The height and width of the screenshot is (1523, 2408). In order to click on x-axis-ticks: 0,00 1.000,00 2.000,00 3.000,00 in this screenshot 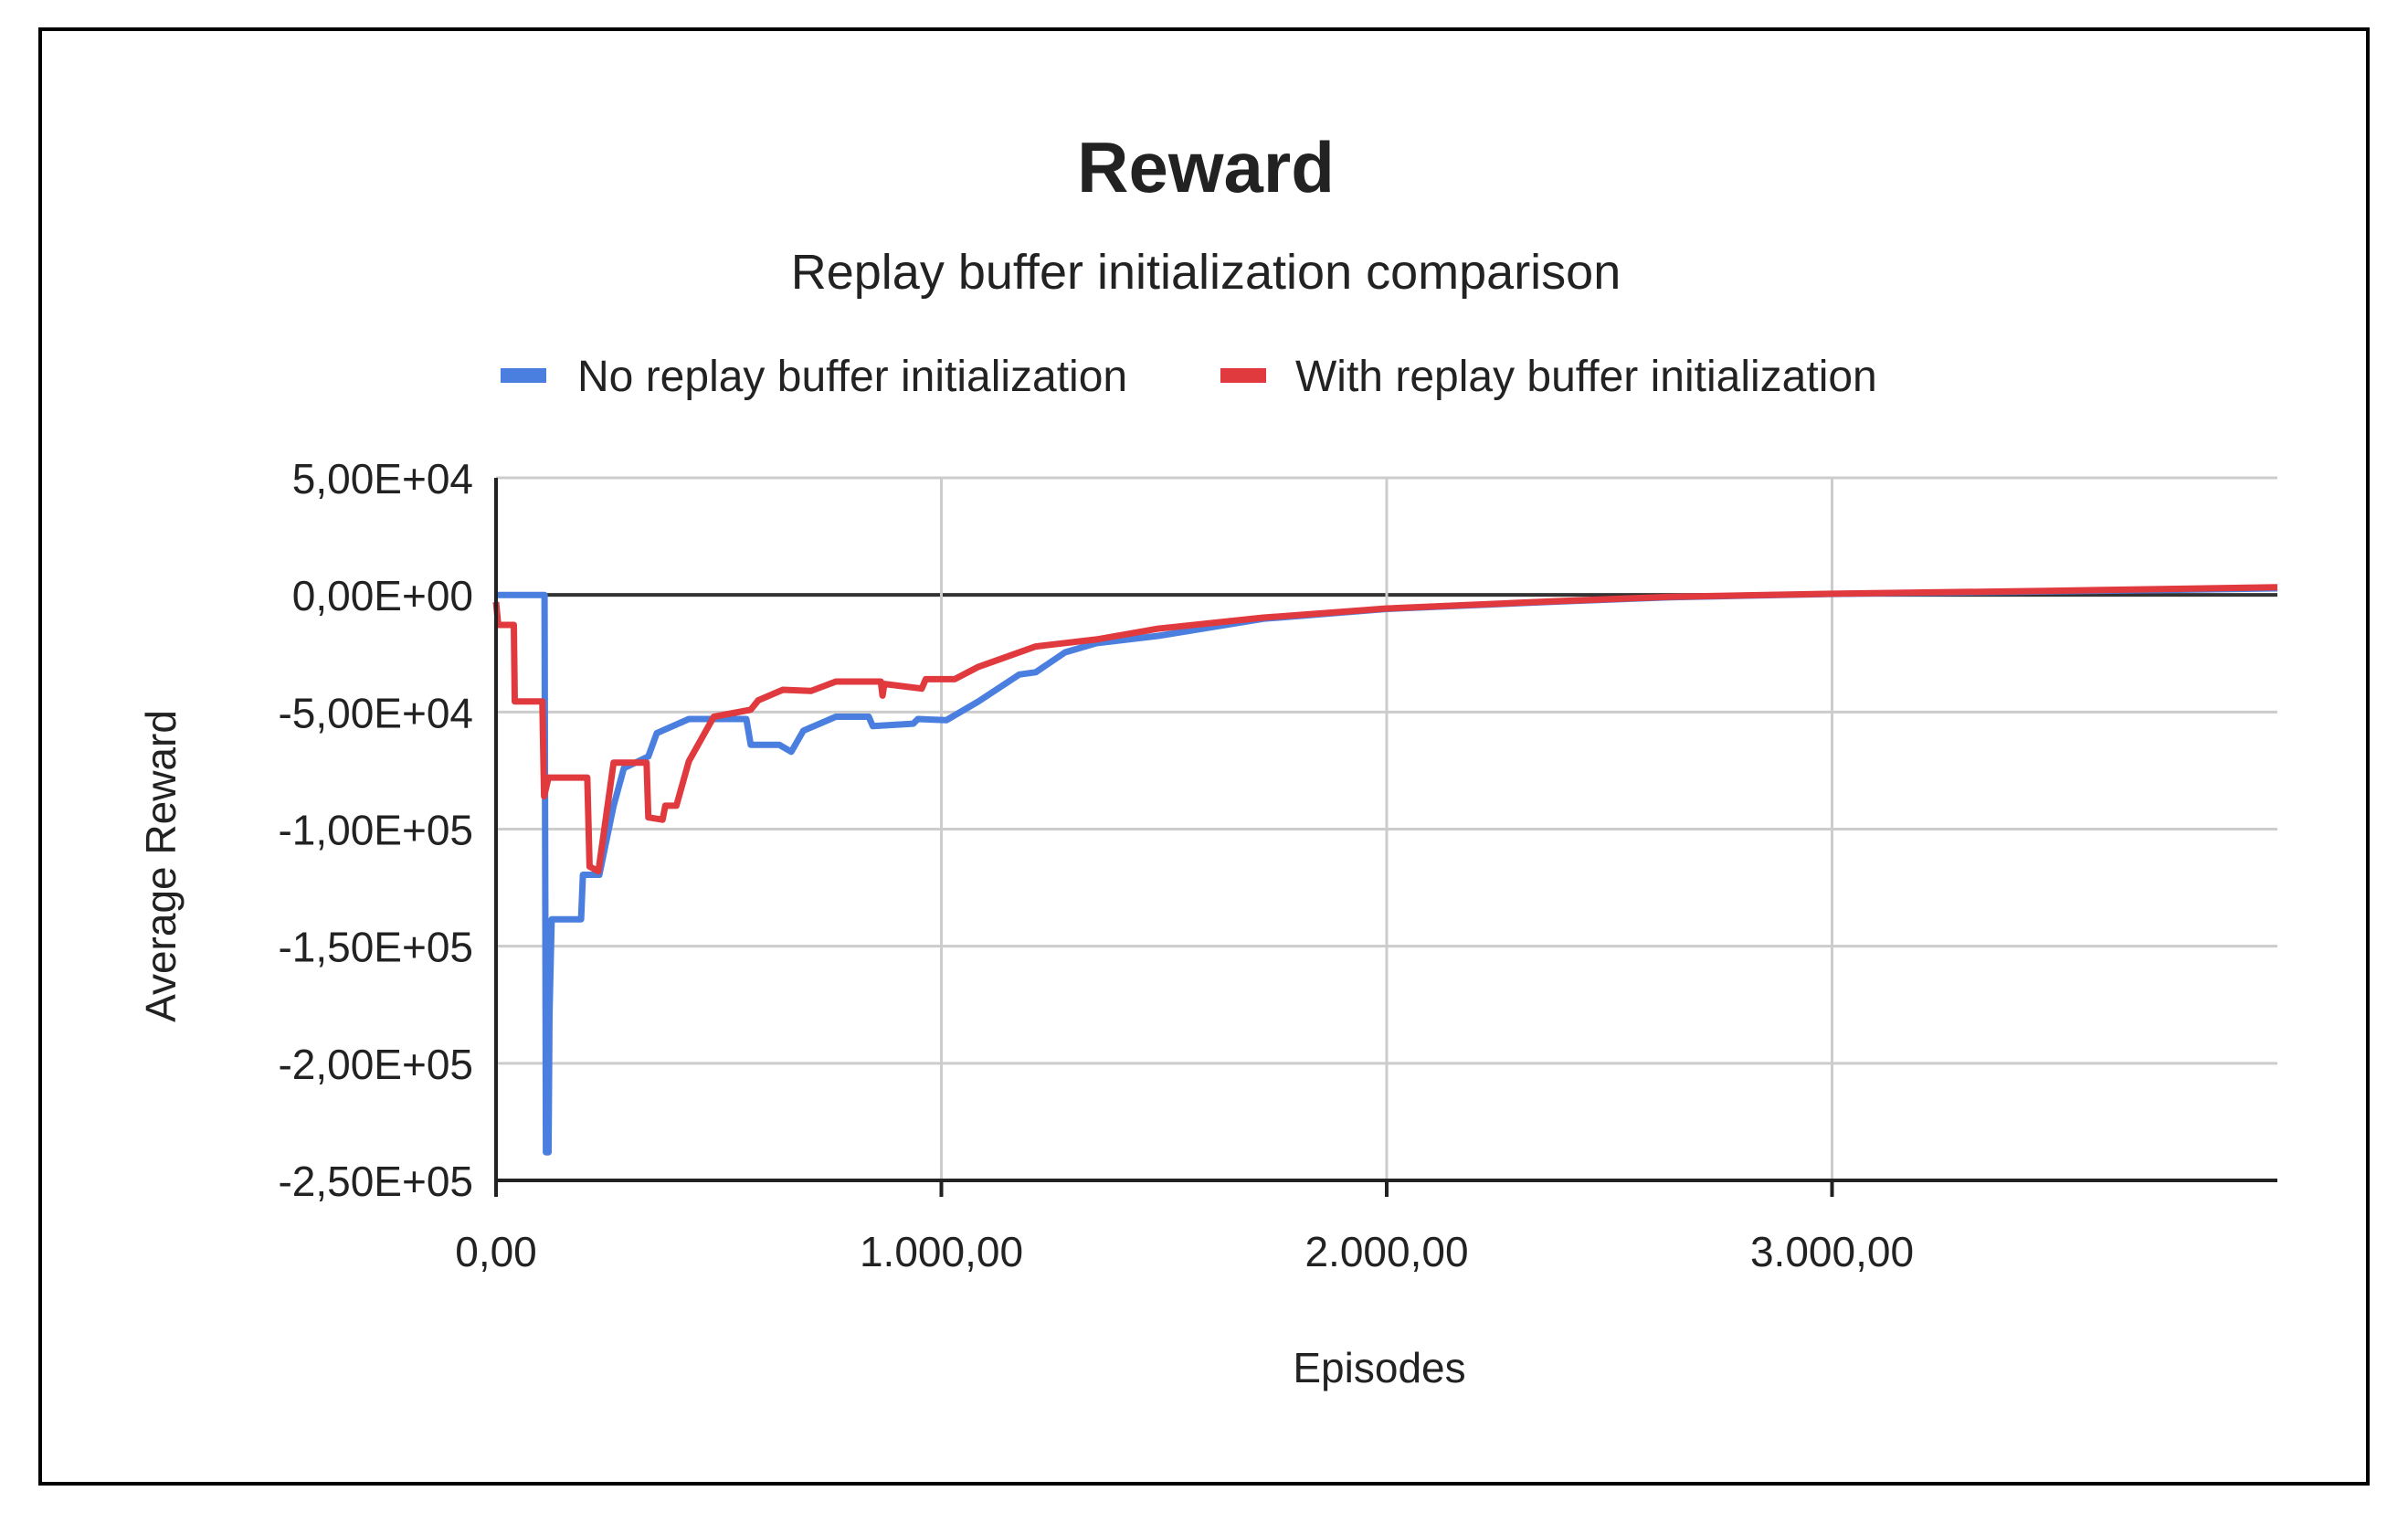, I will do `click(1184, 1227)`.